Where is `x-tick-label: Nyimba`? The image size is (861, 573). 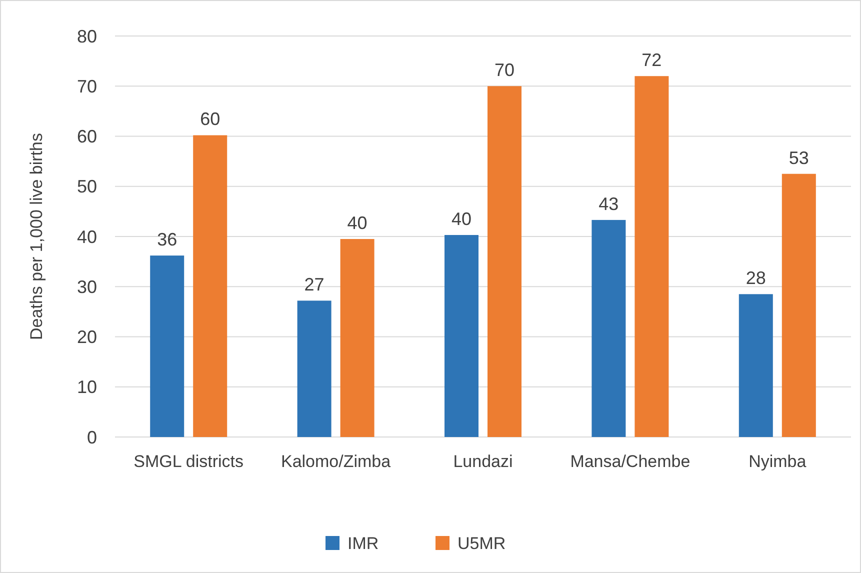
x-tick-label: Nyimba is located at coordinates (777, 461).